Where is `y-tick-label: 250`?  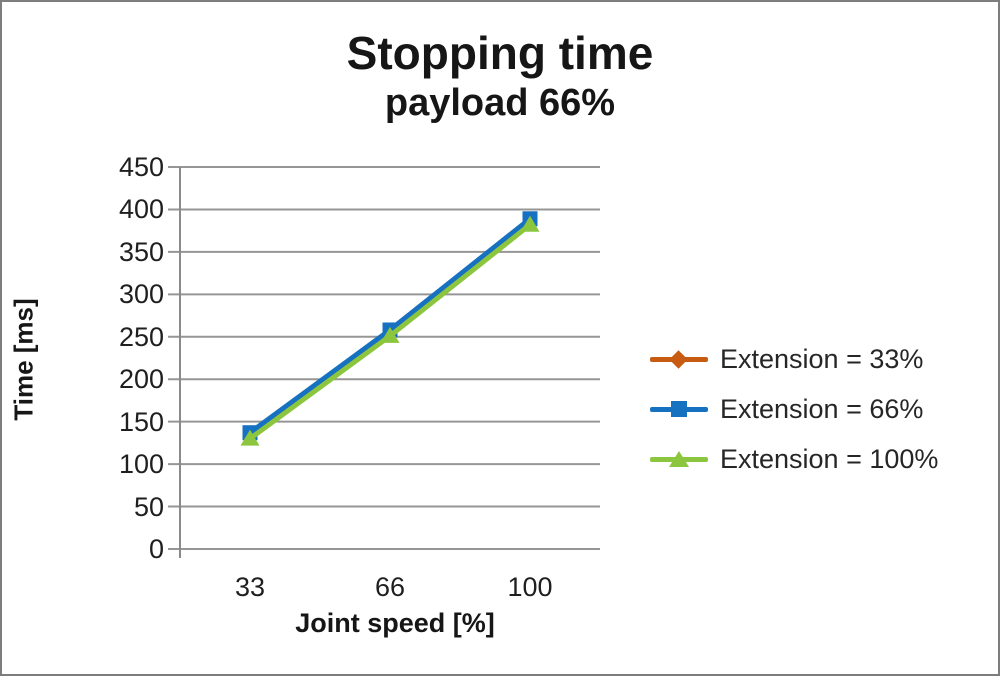
y-tick-label: 250 is located at coordinates (141, 336).